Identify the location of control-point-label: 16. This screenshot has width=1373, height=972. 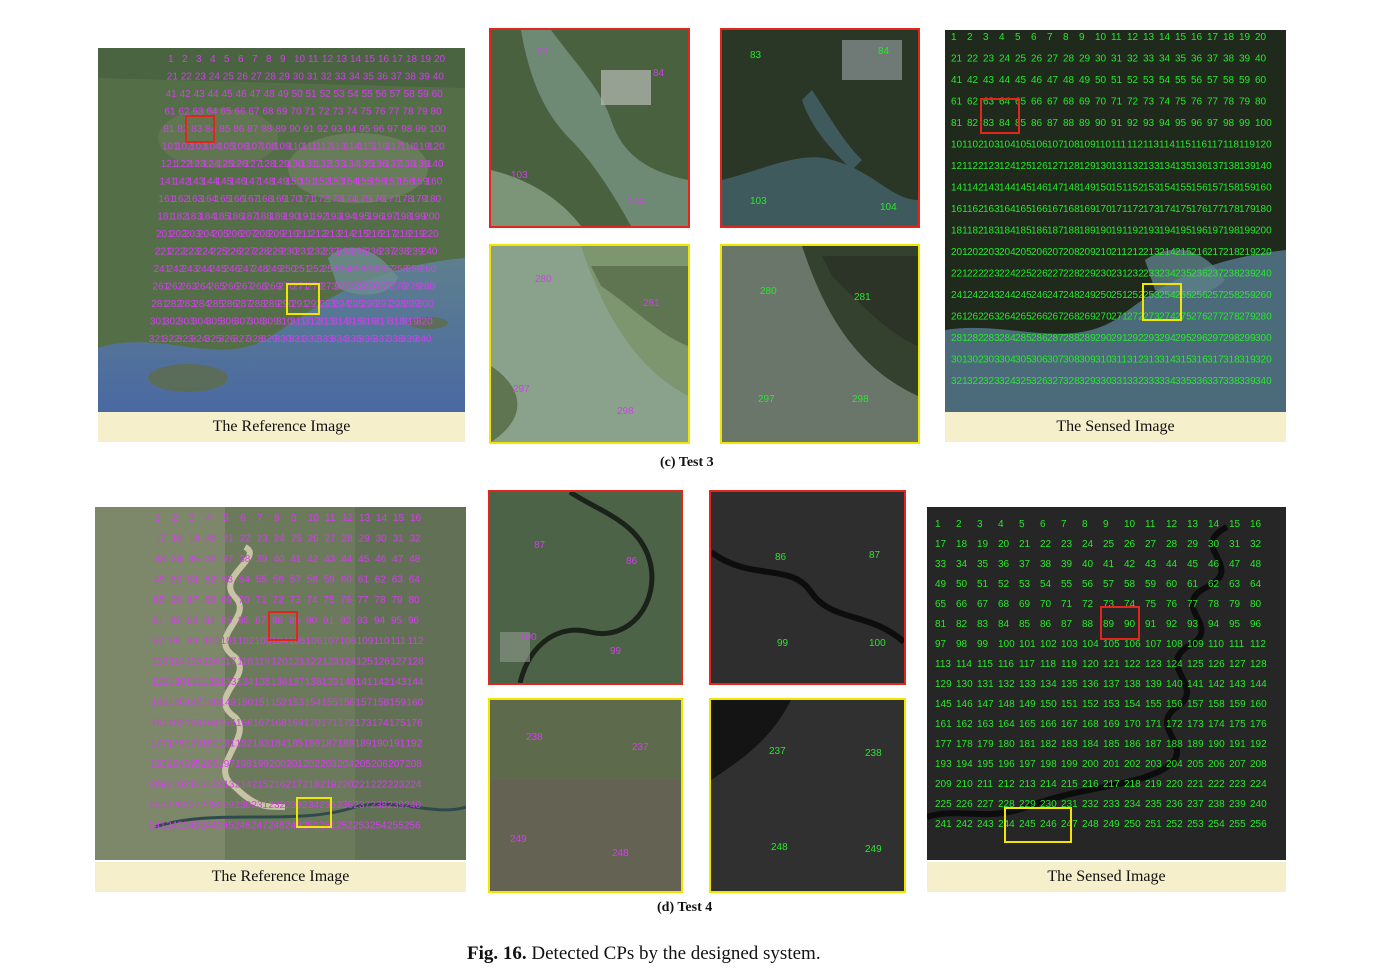
(384, 59).